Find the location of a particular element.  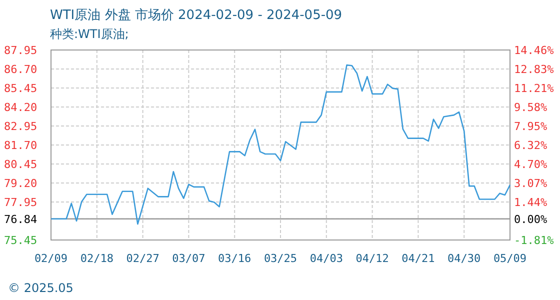

y2-tick-label: 11.21% is located at coordinates (534, 88).